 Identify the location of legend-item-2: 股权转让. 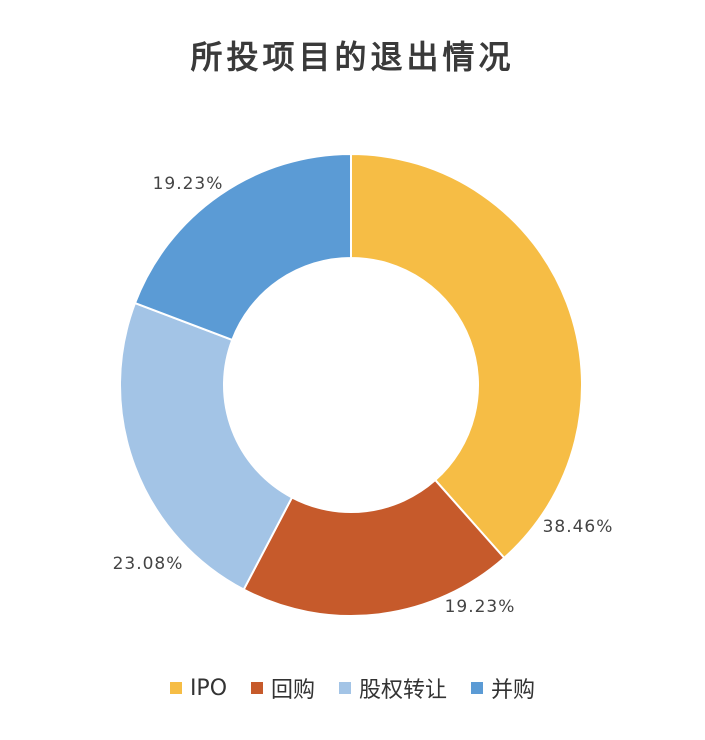
(393, 688).